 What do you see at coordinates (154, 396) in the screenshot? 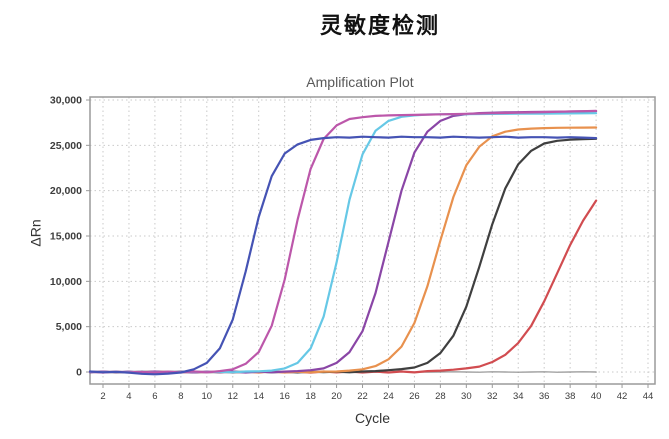
I see `x-tick-label: 6` at bounding box center [154, 396].